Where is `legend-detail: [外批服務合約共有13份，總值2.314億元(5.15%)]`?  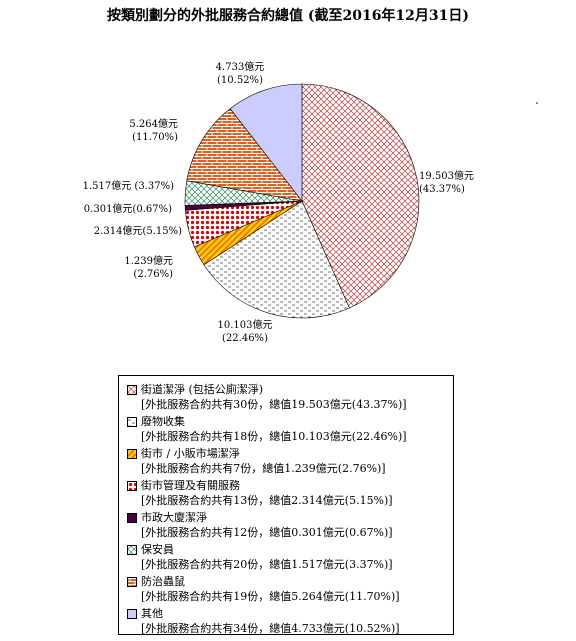
legend-detail: [外批服務合約共有13份，總值2.314億元(5.15%)] is located at coordinates (267, 500).